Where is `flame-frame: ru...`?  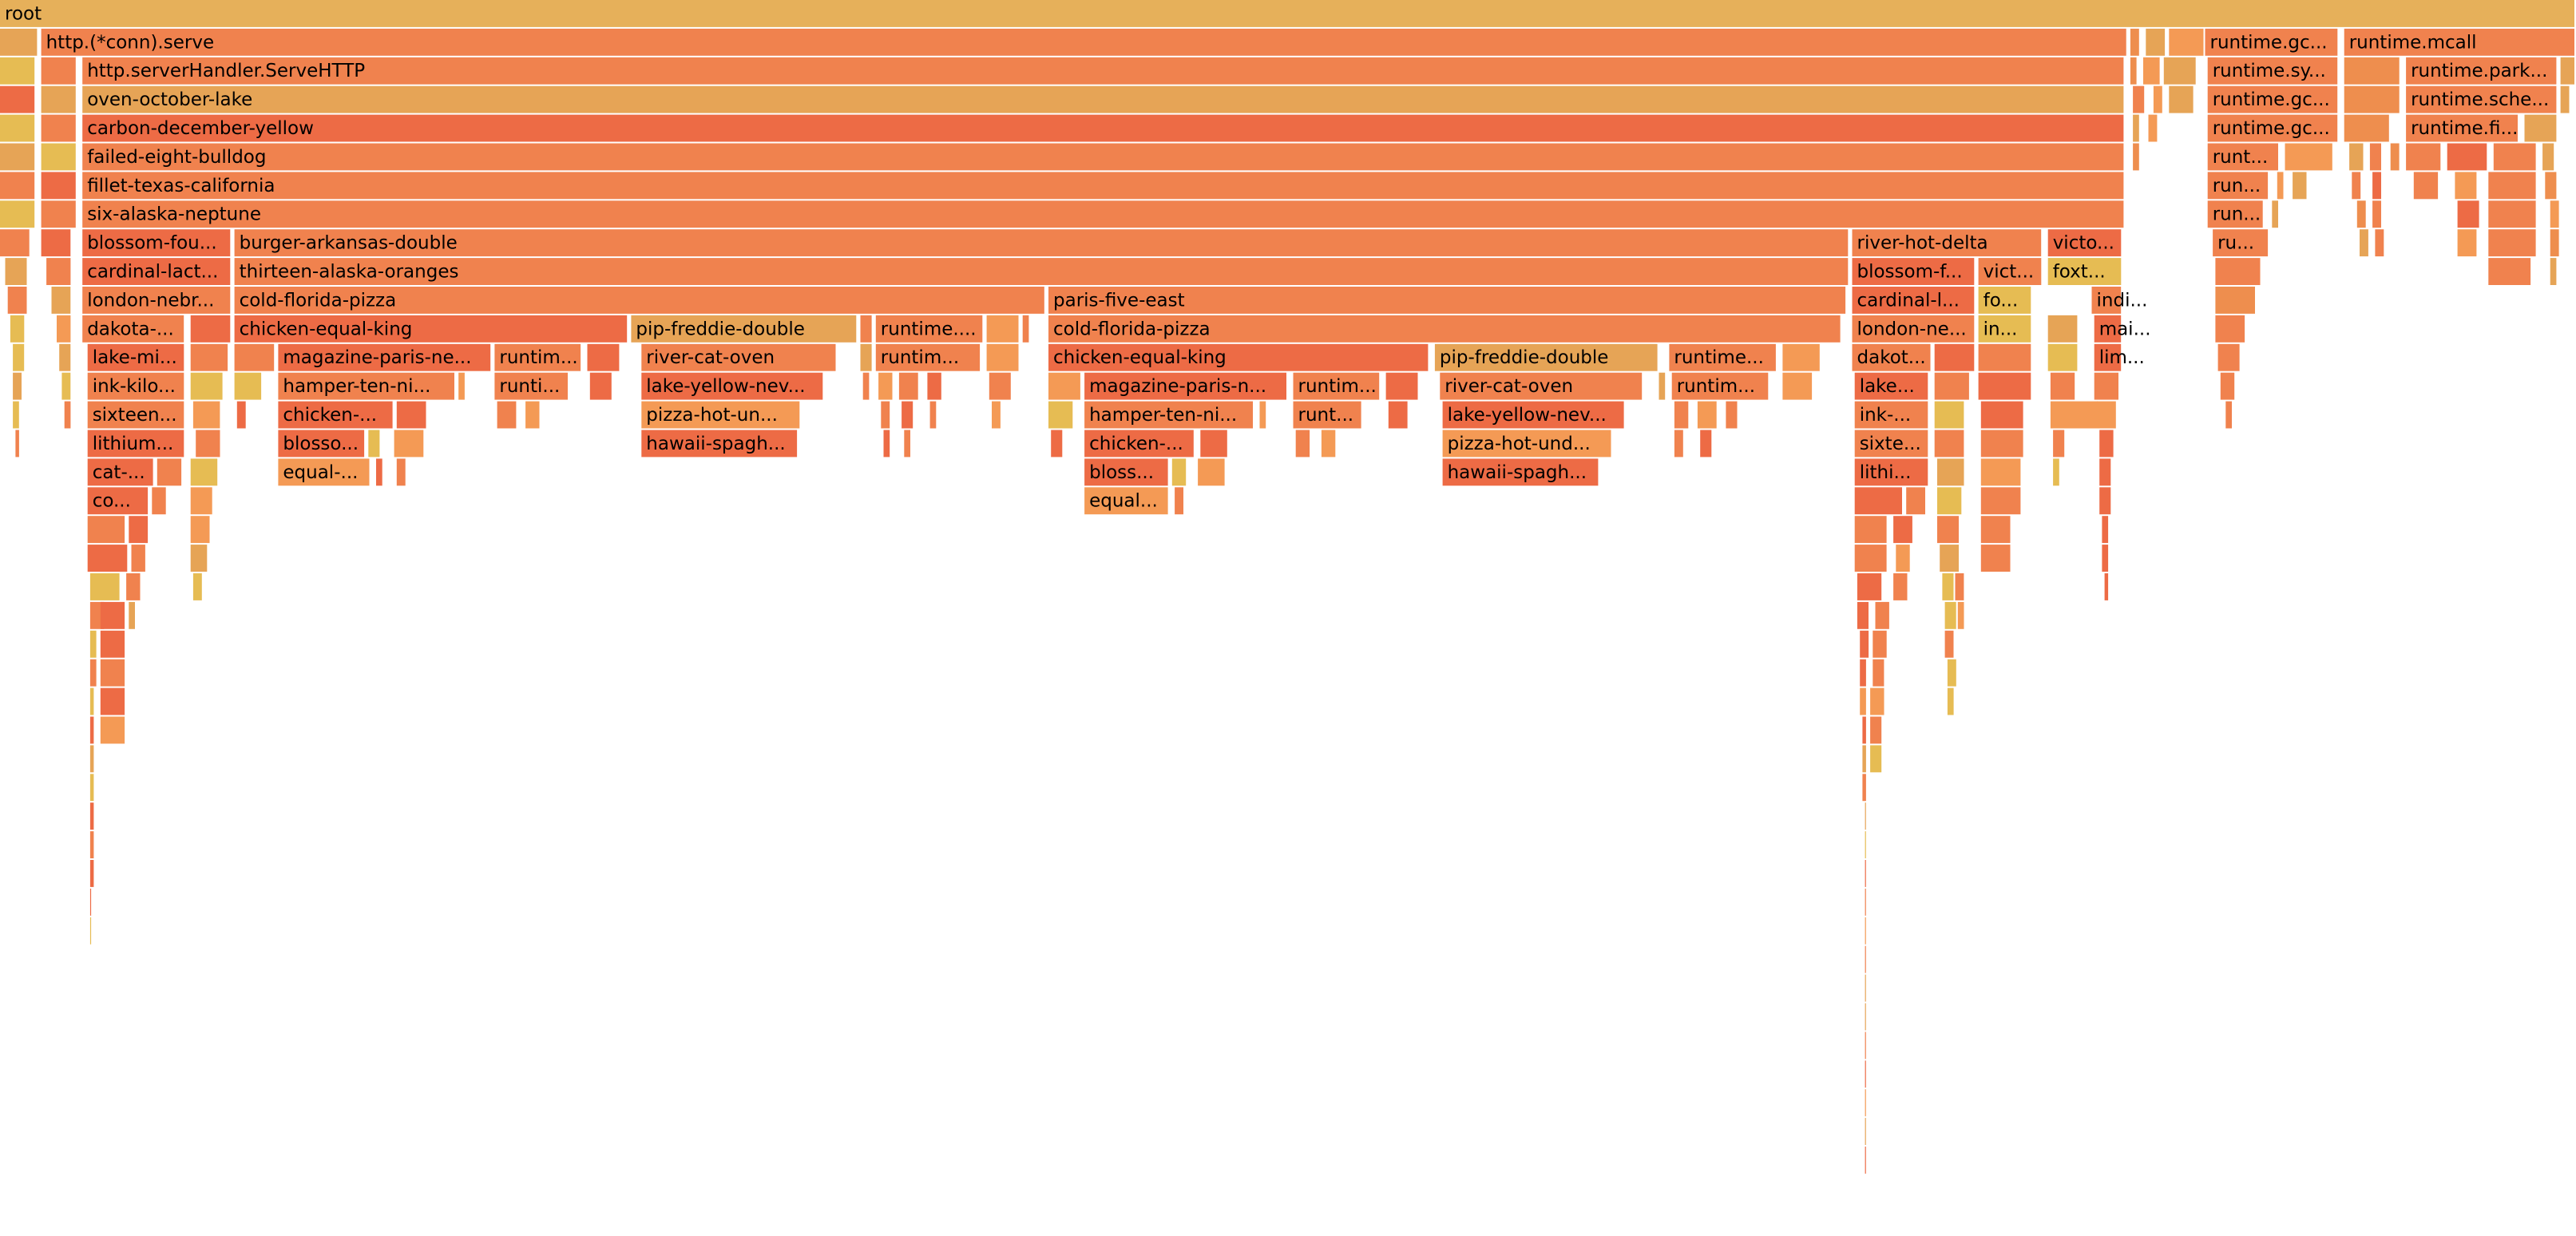 flame-frame: ru... is located at coordinates (2241, 243).